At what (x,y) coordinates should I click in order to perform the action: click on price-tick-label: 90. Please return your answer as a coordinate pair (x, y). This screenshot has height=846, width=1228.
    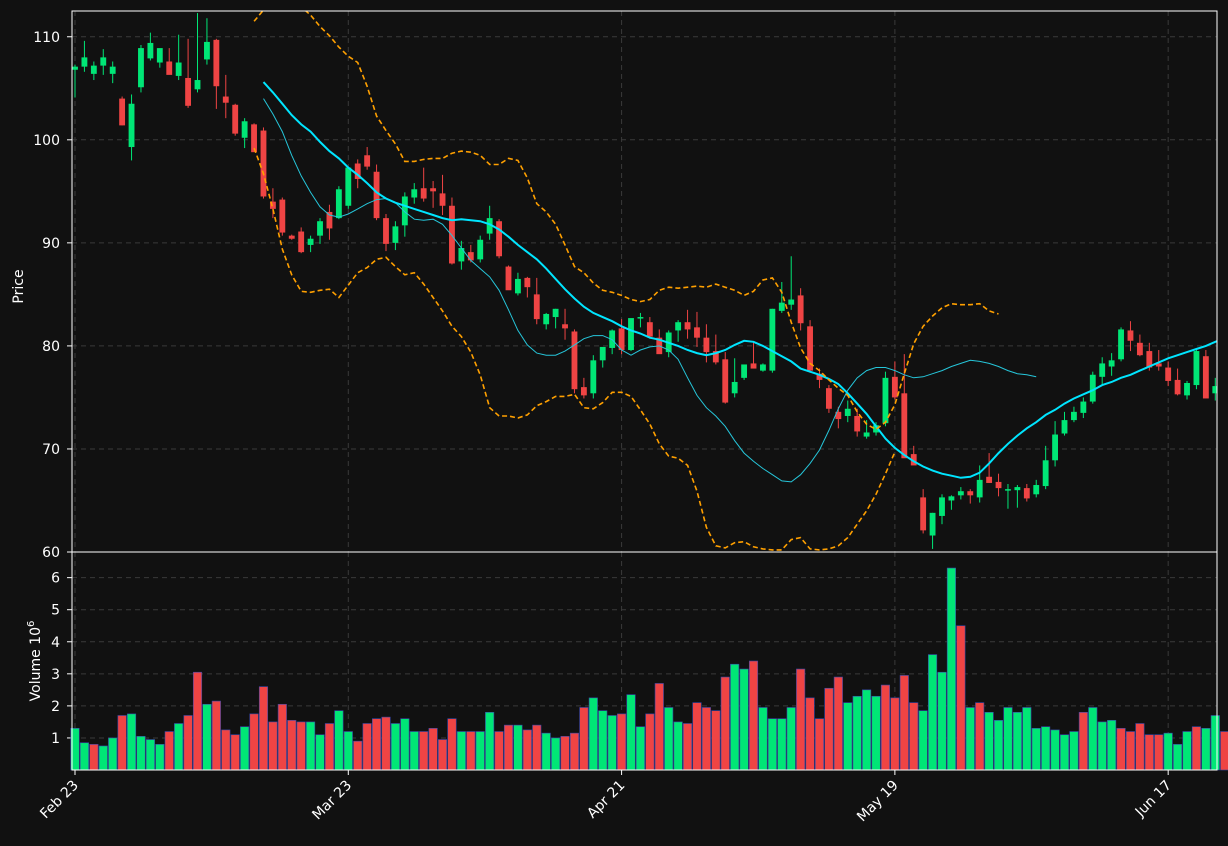
    Looking at the image, I should click on (51, 244).